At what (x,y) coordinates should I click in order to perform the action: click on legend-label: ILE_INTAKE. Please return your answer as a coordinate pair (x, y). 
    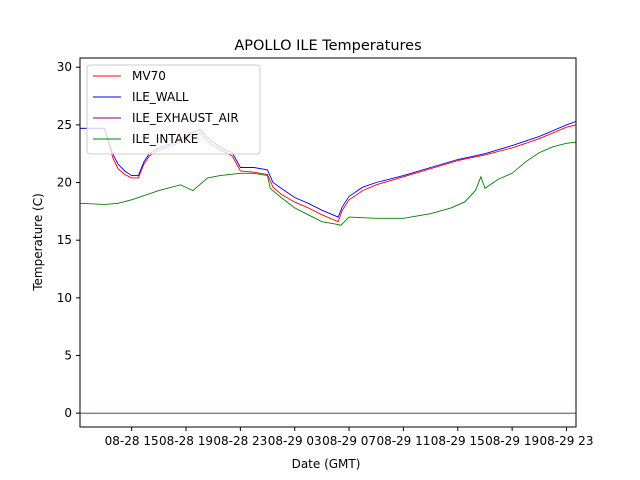
    Looking at the image, I should click on (165, 139).